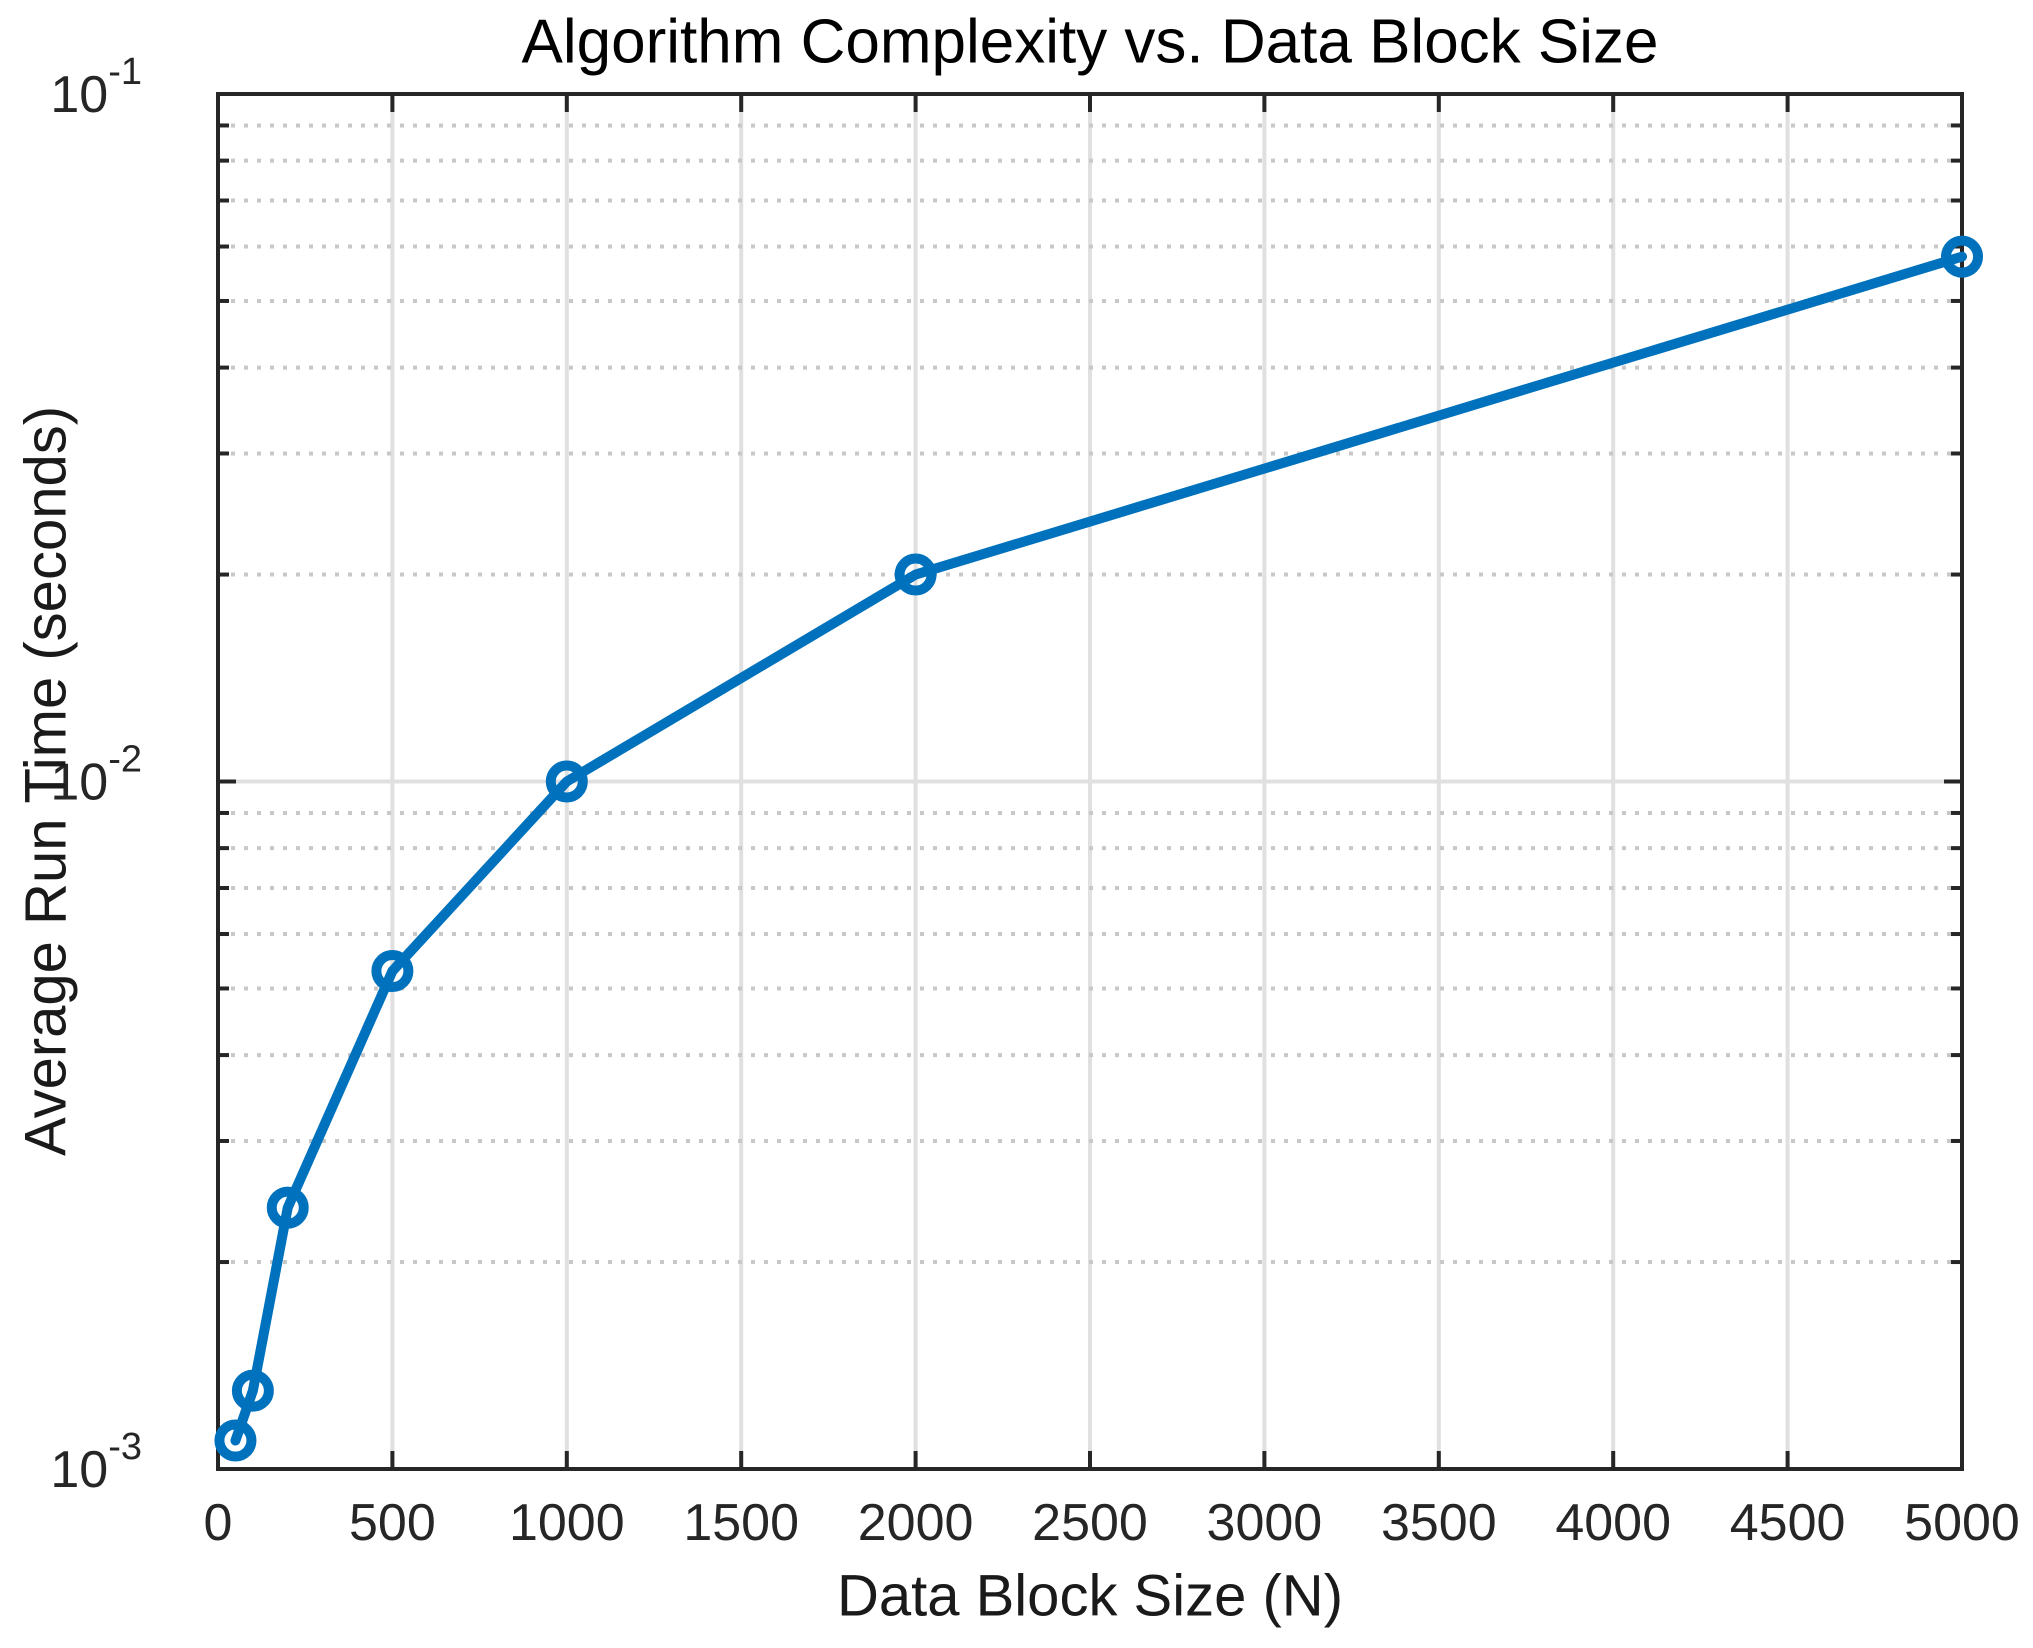 This screenshot has width=2033, height=1648. What do you see at coordinates (96, 87) in the screenshot?
I see `y-tick-label: 10⁻¹` at bounding box center [96, 87].